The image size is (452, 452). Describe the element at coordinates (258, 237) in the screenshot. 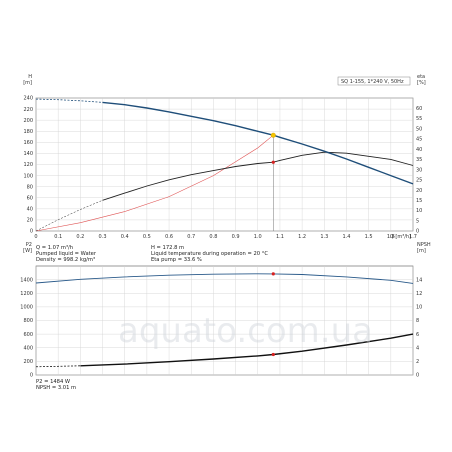

I see `top-xtick: 1.0` at that location.